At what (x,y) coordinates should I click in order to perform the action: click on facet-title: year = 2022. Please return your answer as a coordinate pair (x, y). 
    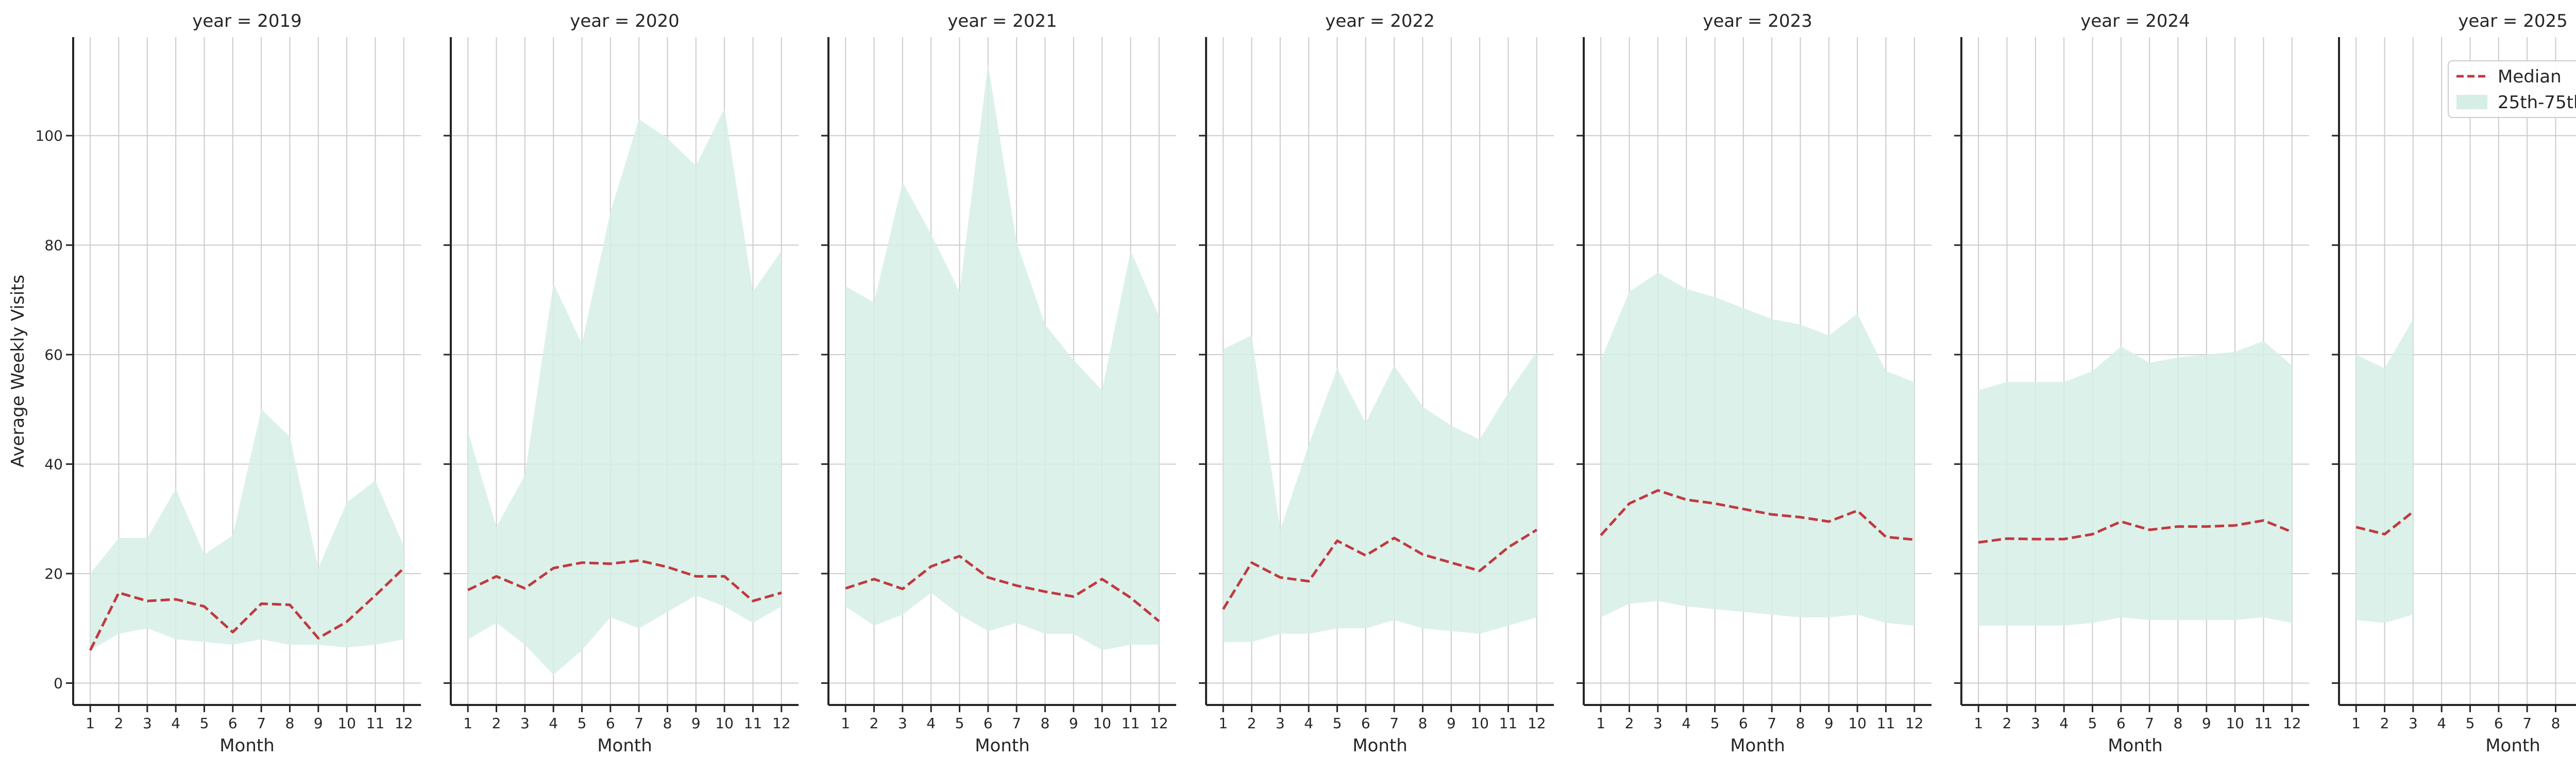
    Looking at the image, I should click on (1379, 21).